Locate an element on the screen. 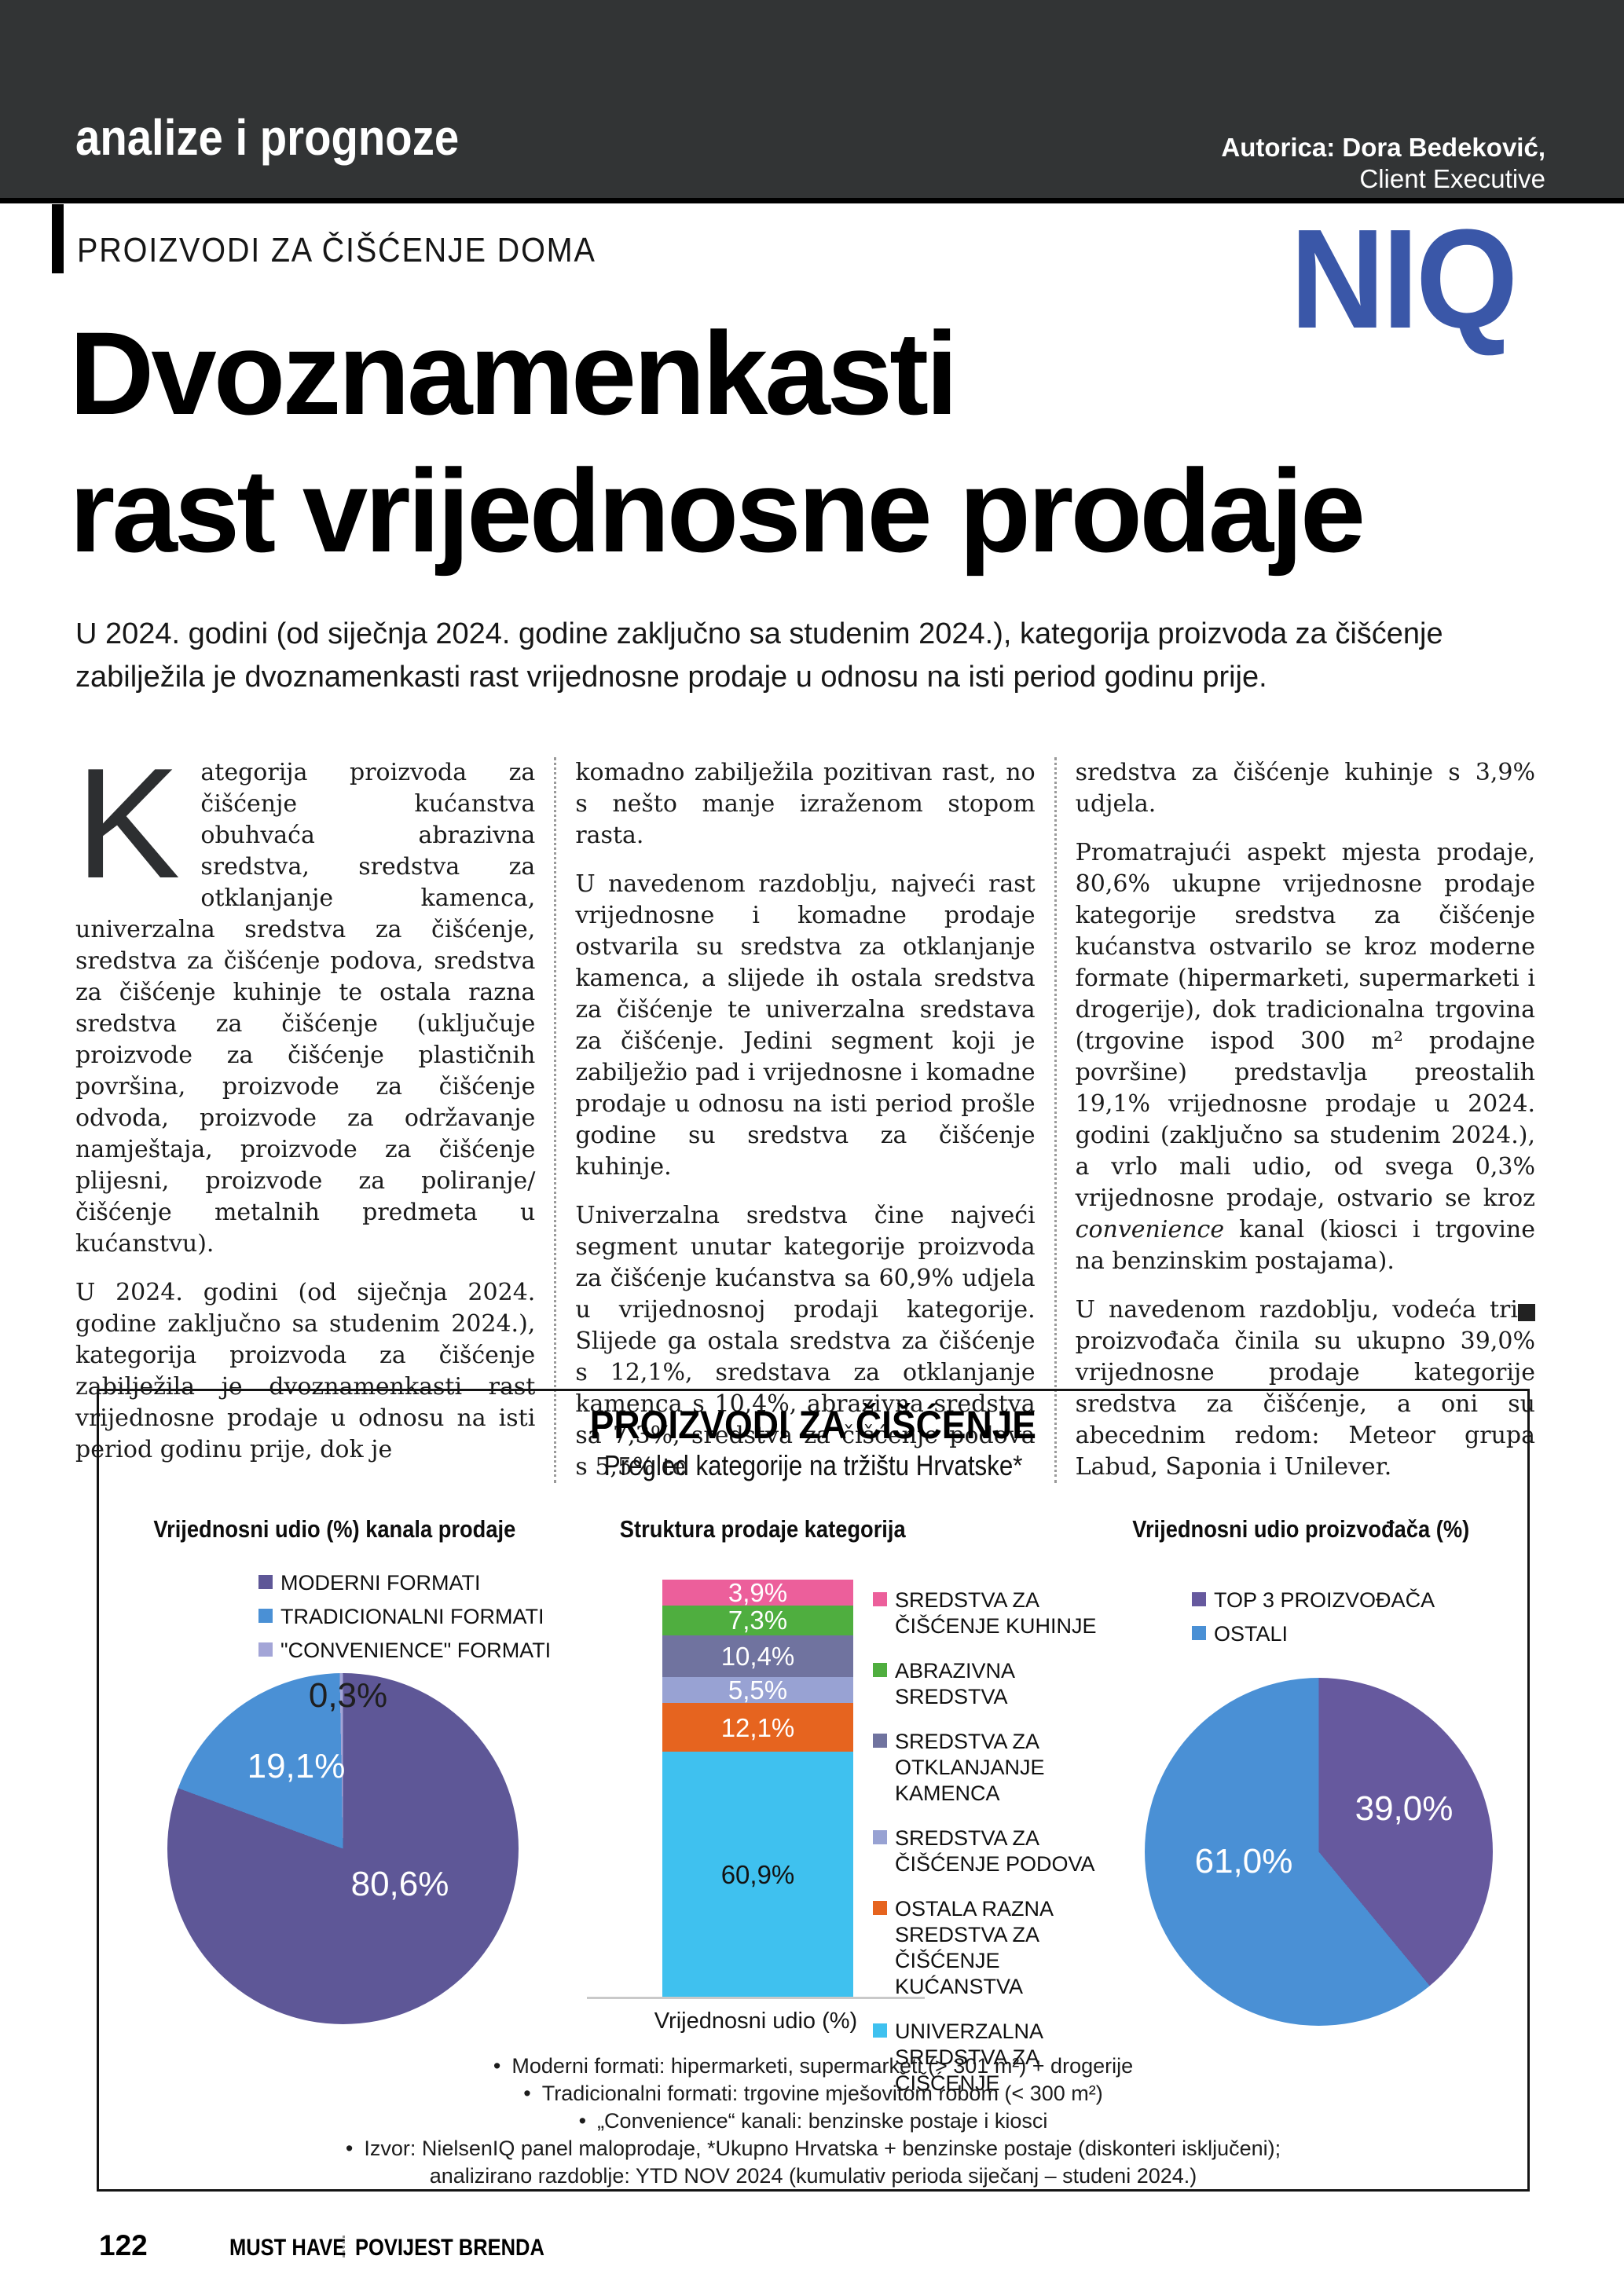  page-number: 122 is located at coordinates (124, 2245).